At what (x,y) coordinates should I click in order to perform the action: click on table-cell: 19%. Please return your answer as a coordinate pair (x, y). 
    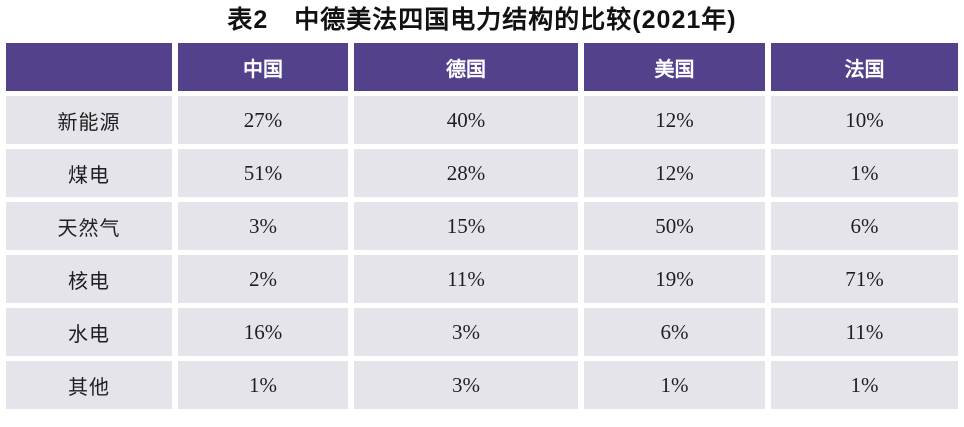
    Looking at the image, I should click on (674, 279).